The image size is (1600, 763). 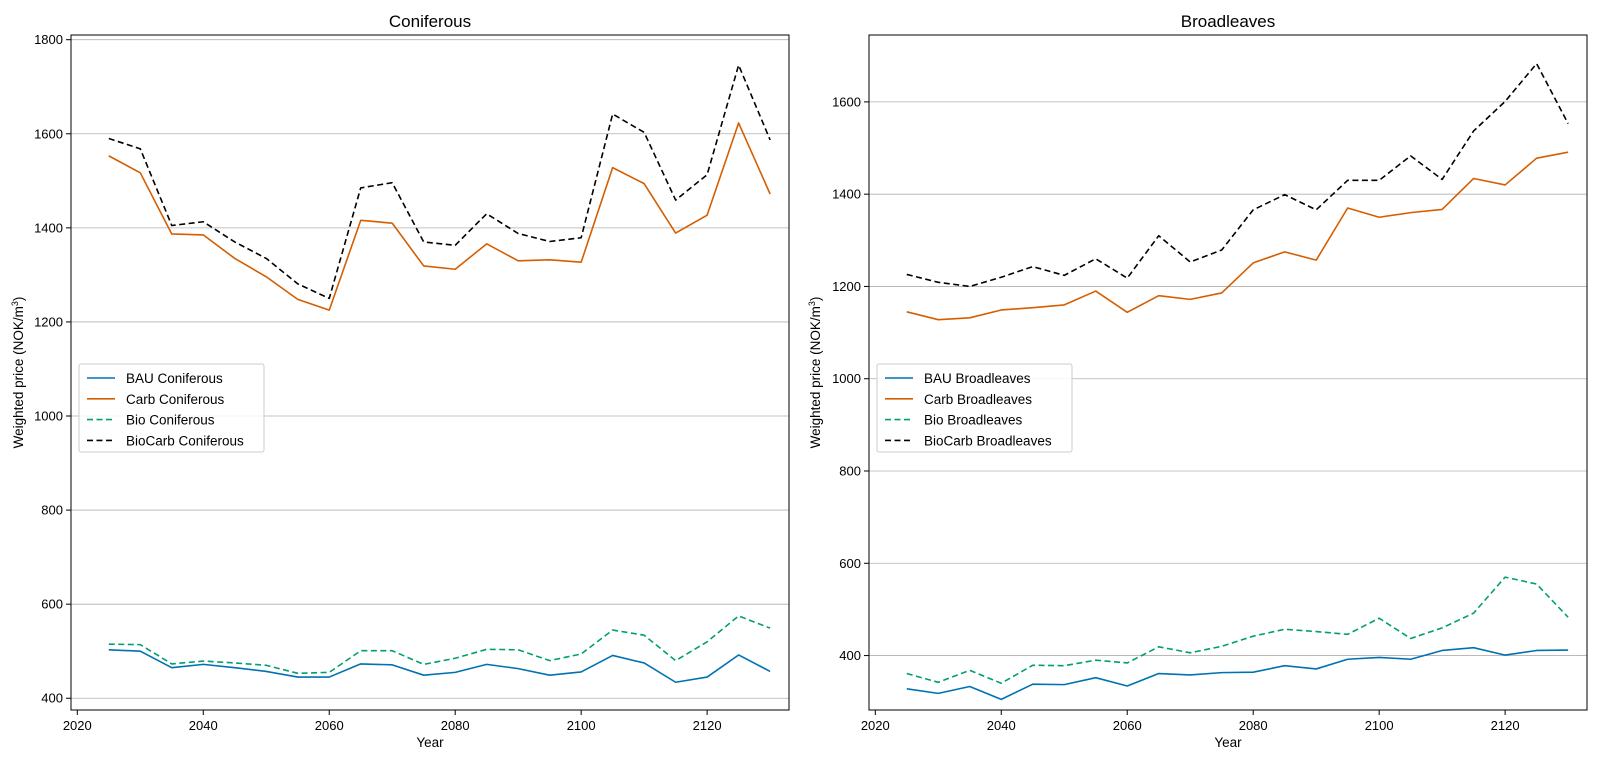 What do you see at coordinates (977, 378) in the screenshot?
I see `legend-label-0: BAU Broadleaves` at bounding box center [977, 378].